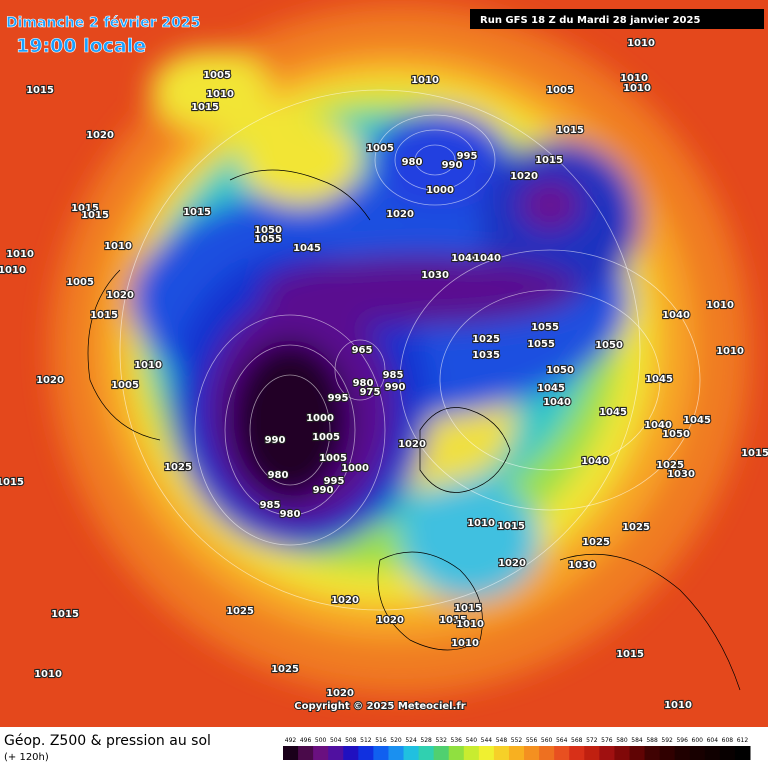 The width and height of the screenshot is (768, 768). I want to click on footer-lead: (+ 120h), so click(26, 757).